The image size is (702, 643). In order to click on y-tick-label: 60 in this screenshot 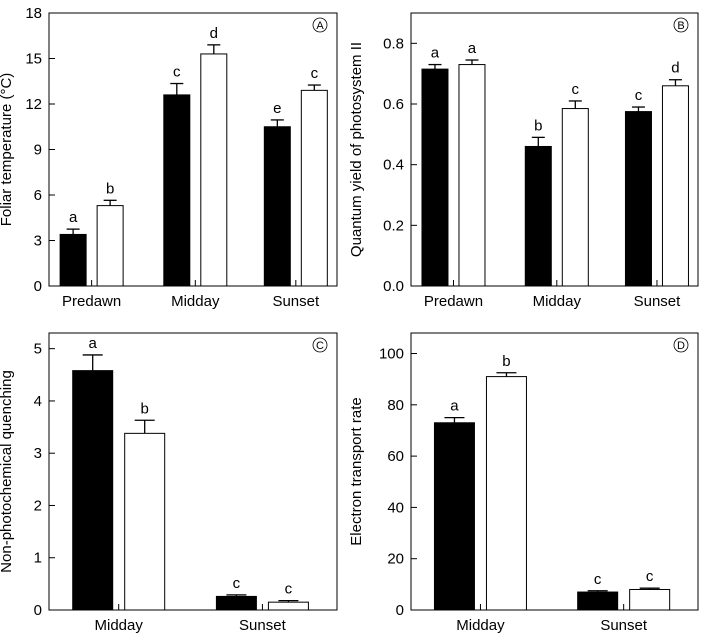, I will do `click(395, 456)`.